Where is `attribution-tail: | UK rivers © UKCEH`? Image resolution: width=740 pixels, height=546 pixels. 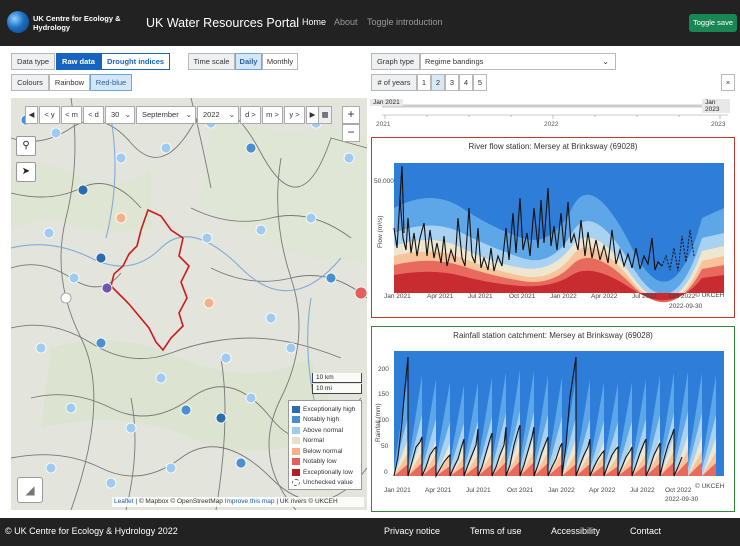 attribution-tail: | UK rivers © UKCEH is located at coordinates (307, 501).